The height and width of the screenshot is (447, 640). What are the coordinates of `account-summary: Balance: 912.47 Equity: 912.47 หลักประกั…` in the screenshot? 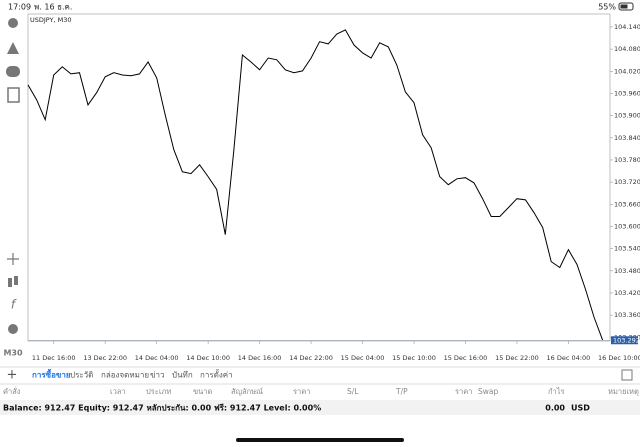 It's located at (162, 408).